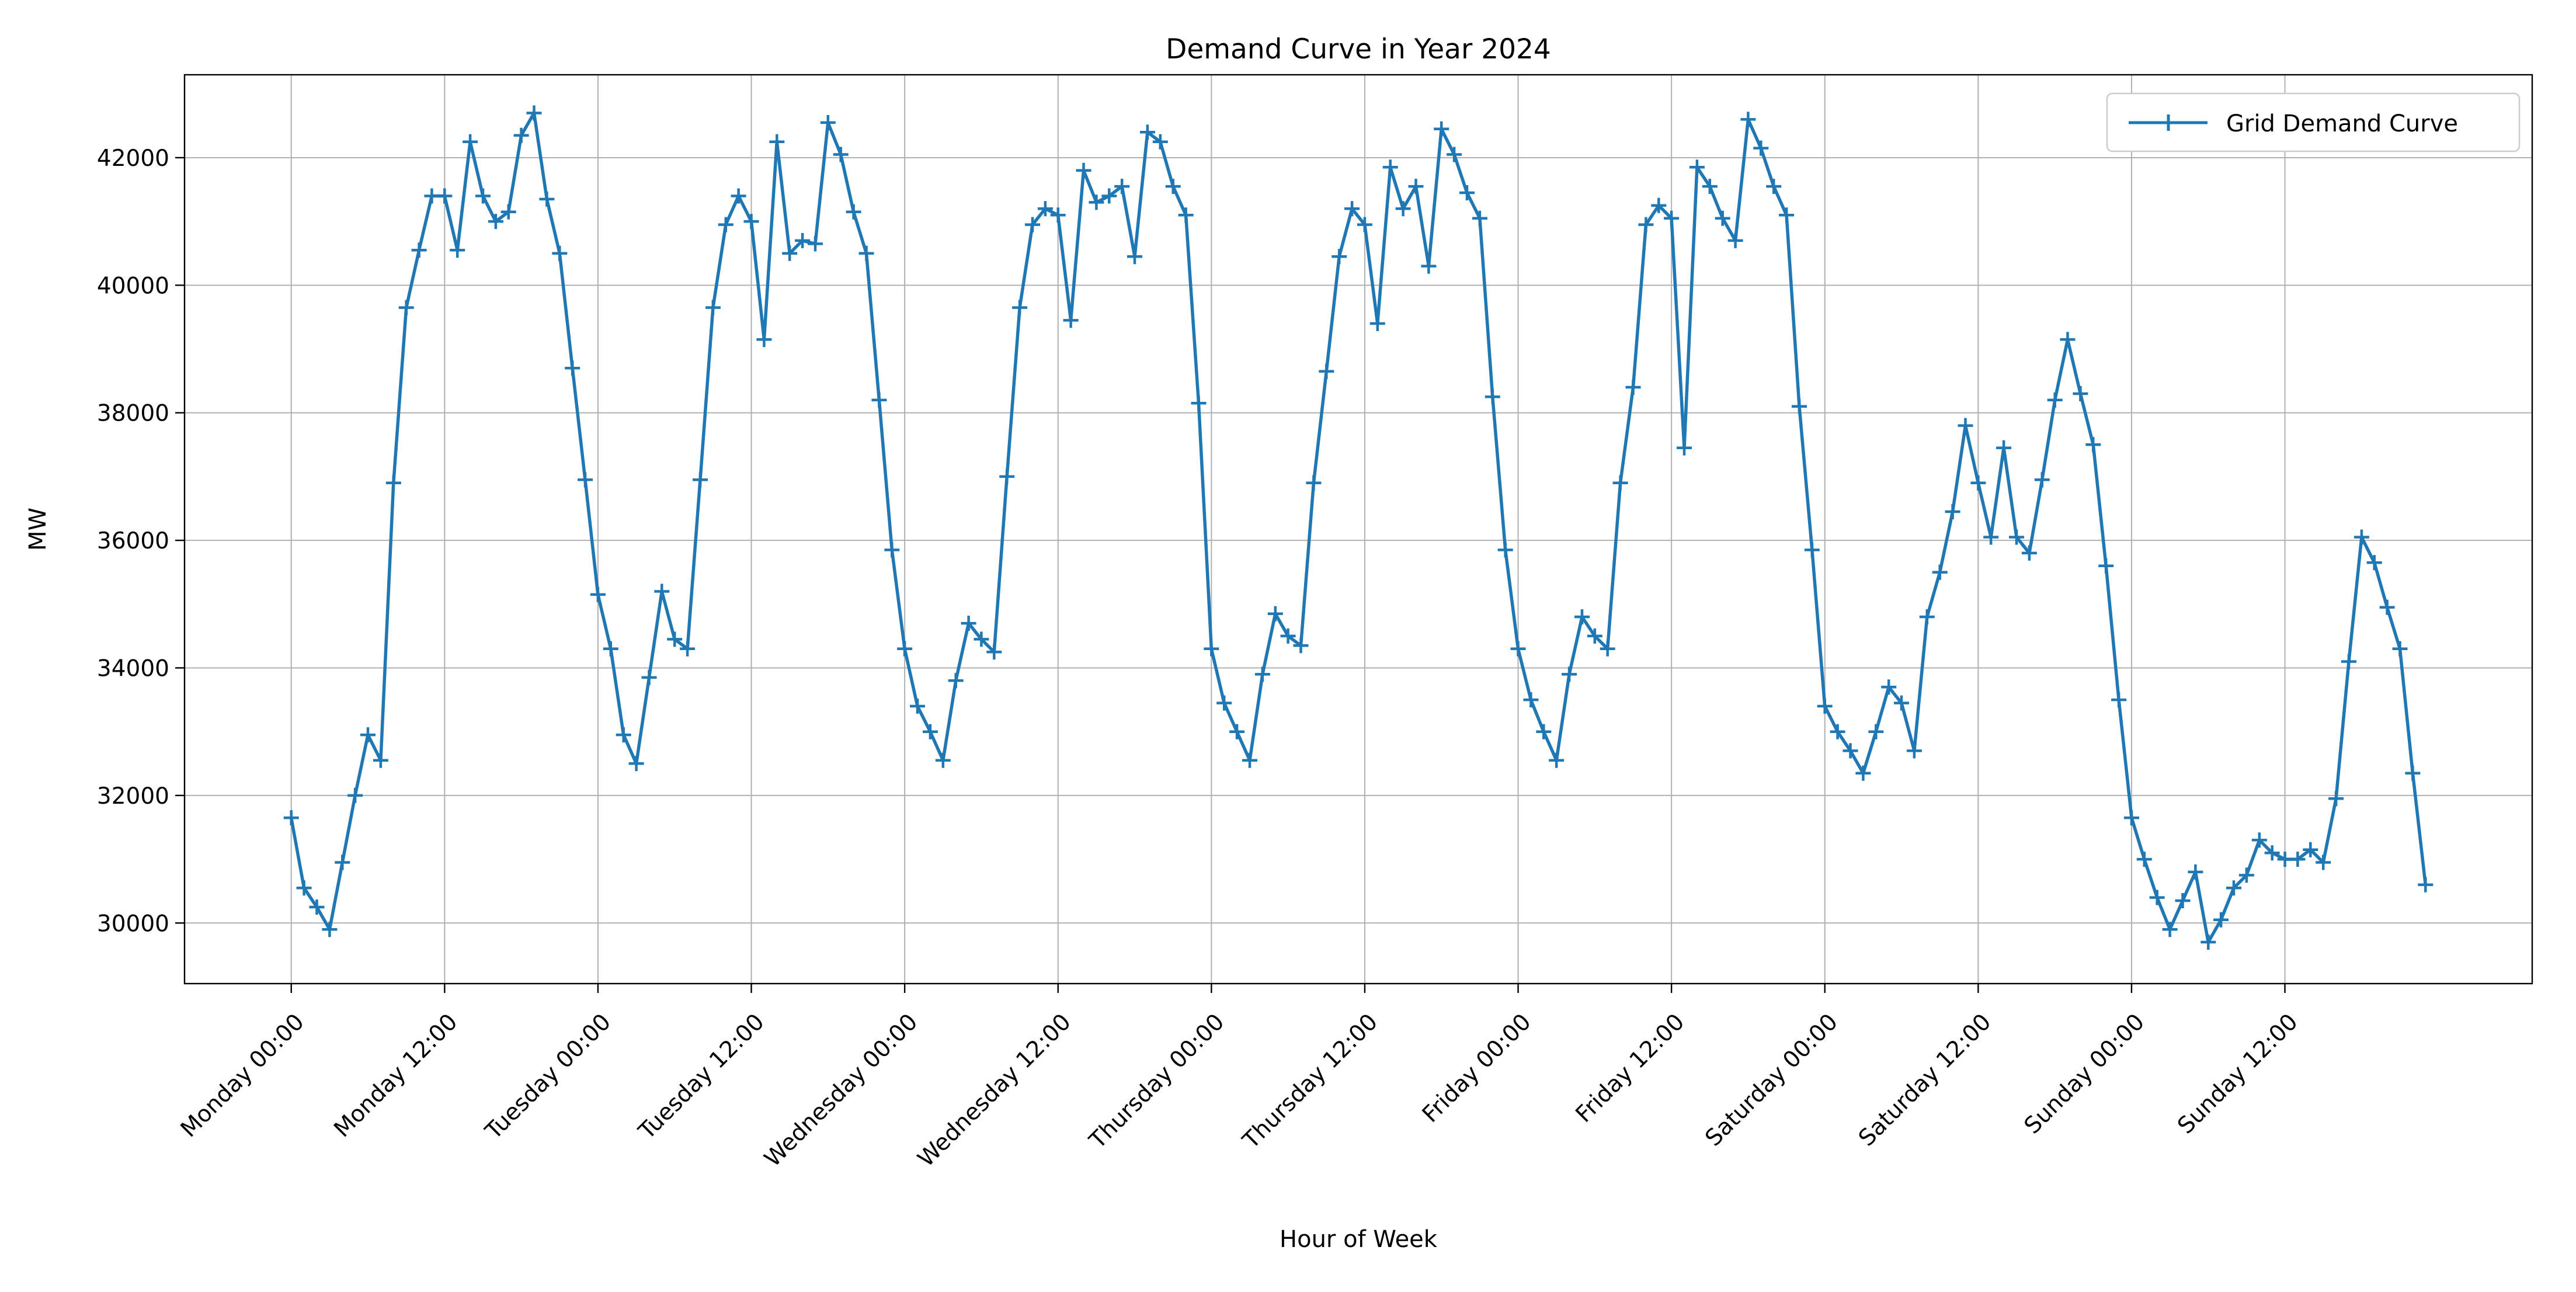  I want to click on y-tick-label: 30000, so click(133, 924).